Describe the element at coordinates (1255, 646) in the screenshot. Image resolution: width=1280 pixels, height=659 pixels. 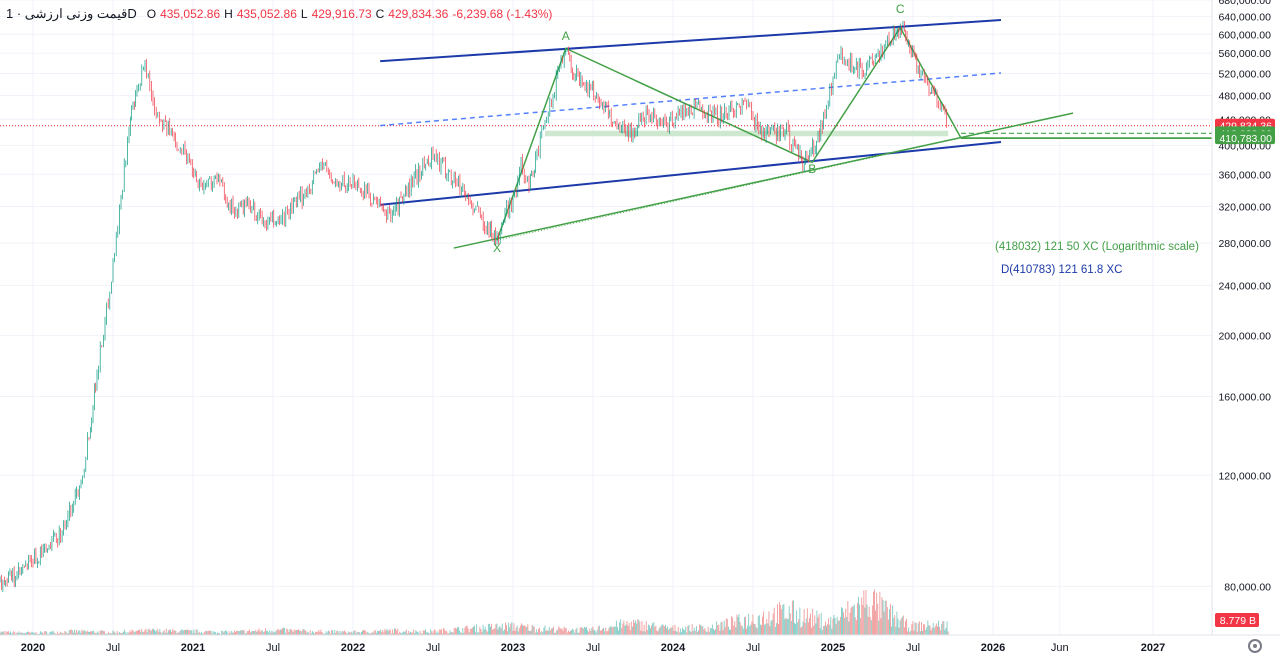
I see `settings-gear-icon` at that location.